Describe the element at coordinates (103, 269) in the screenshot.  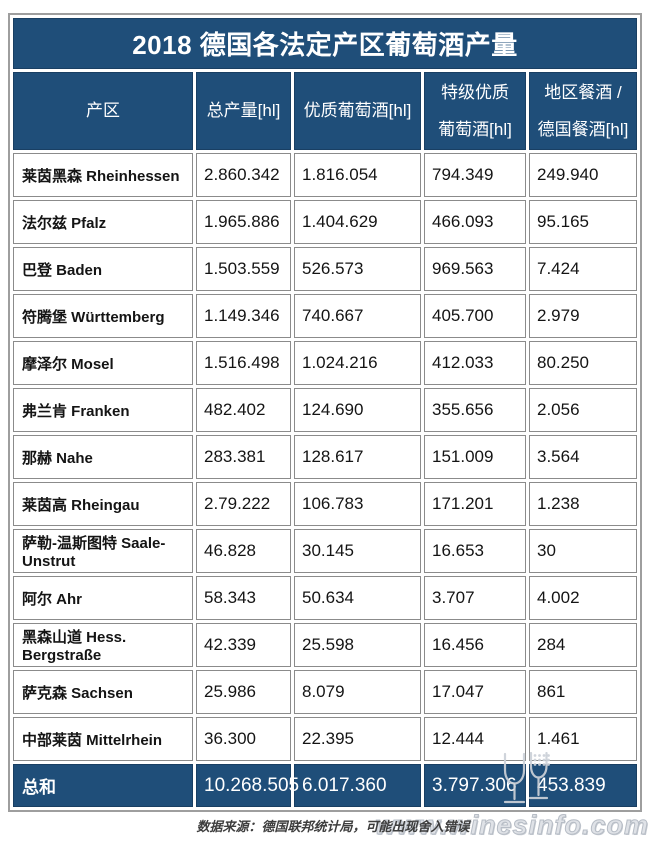
I see `region-cell: 巴登 Baden` at that location.